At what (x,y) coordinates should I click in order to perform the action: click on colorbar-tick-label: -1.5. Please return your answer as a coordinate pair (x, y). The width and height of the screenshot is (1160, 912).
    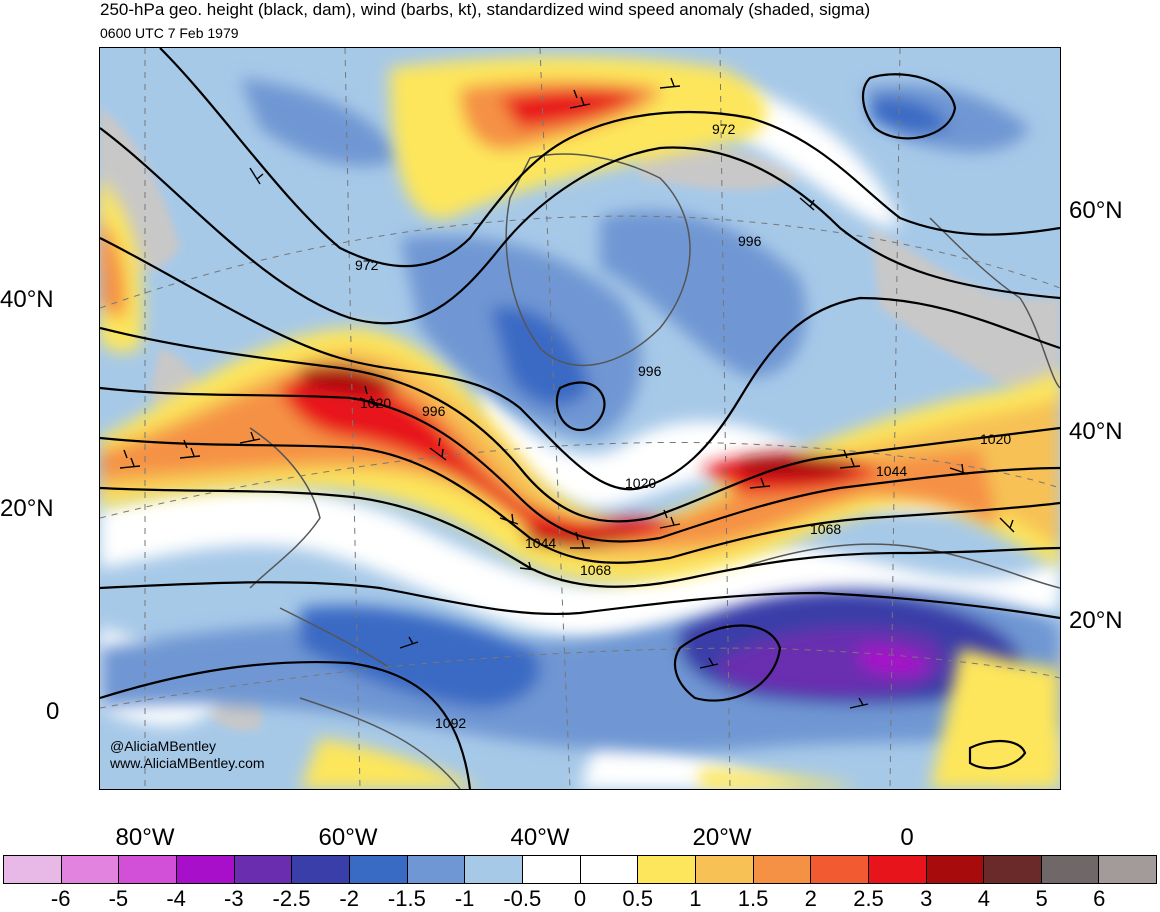
    Looking at the image, I should click on (406, 898).